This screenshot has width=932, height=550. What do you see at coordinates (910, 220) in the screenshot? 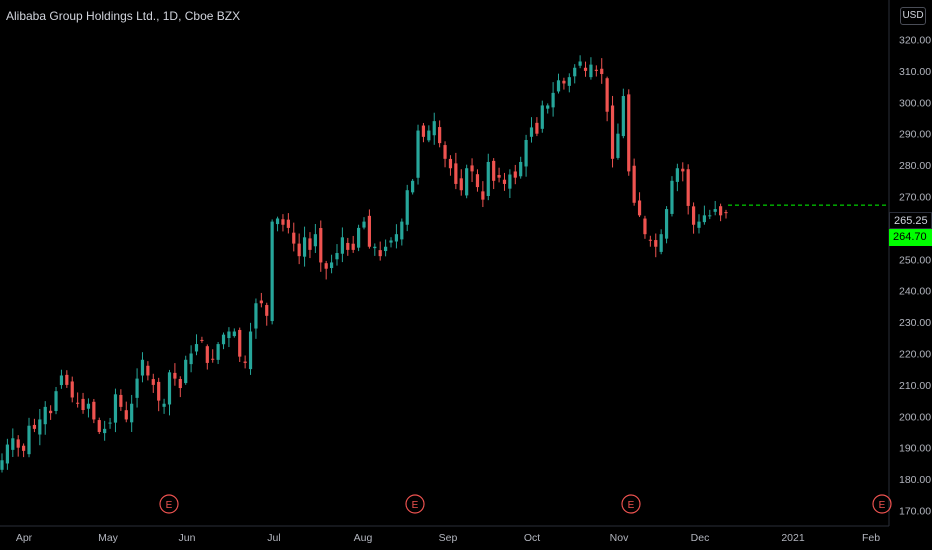
I see `last-price-label: 265.25` at bounding box center [910, 220].